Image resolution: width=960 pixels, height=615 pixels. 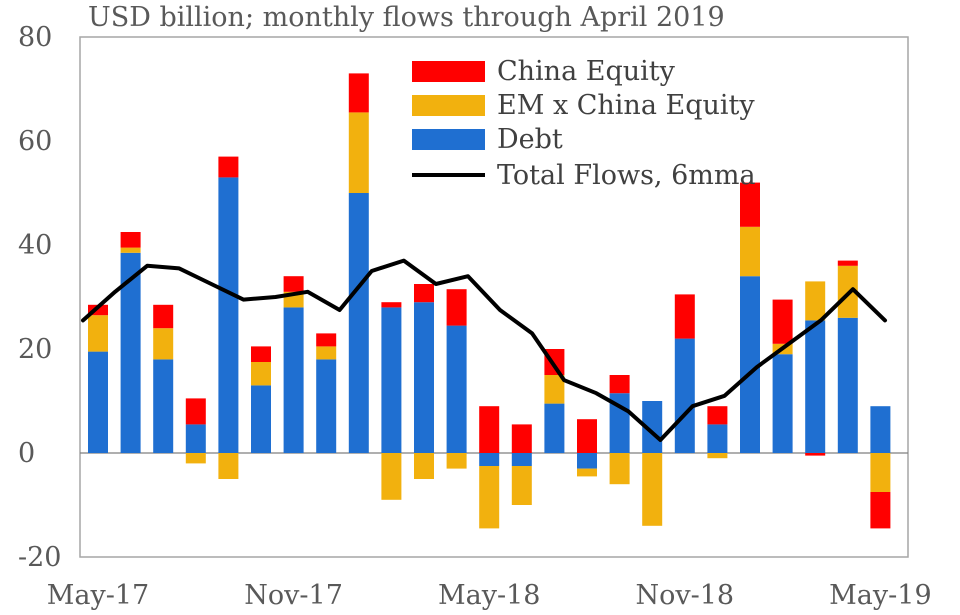 What do you see at coordinates (35, 245) in the screenshot?
I see `y-tick-label: 40` at bounding box center [35, 245].